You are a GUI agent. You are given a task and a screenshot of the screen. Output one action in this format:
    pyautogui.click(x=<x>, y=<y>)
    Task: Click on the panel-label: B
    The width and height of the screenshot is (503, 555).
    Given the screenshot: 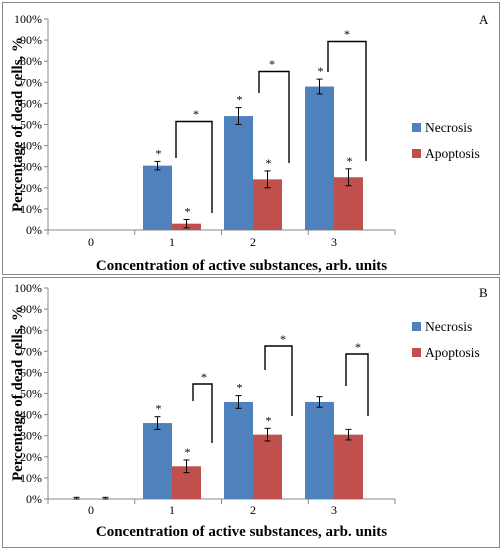 What is the action you would take?
    pyautogui.click(x=483, y=292)
    